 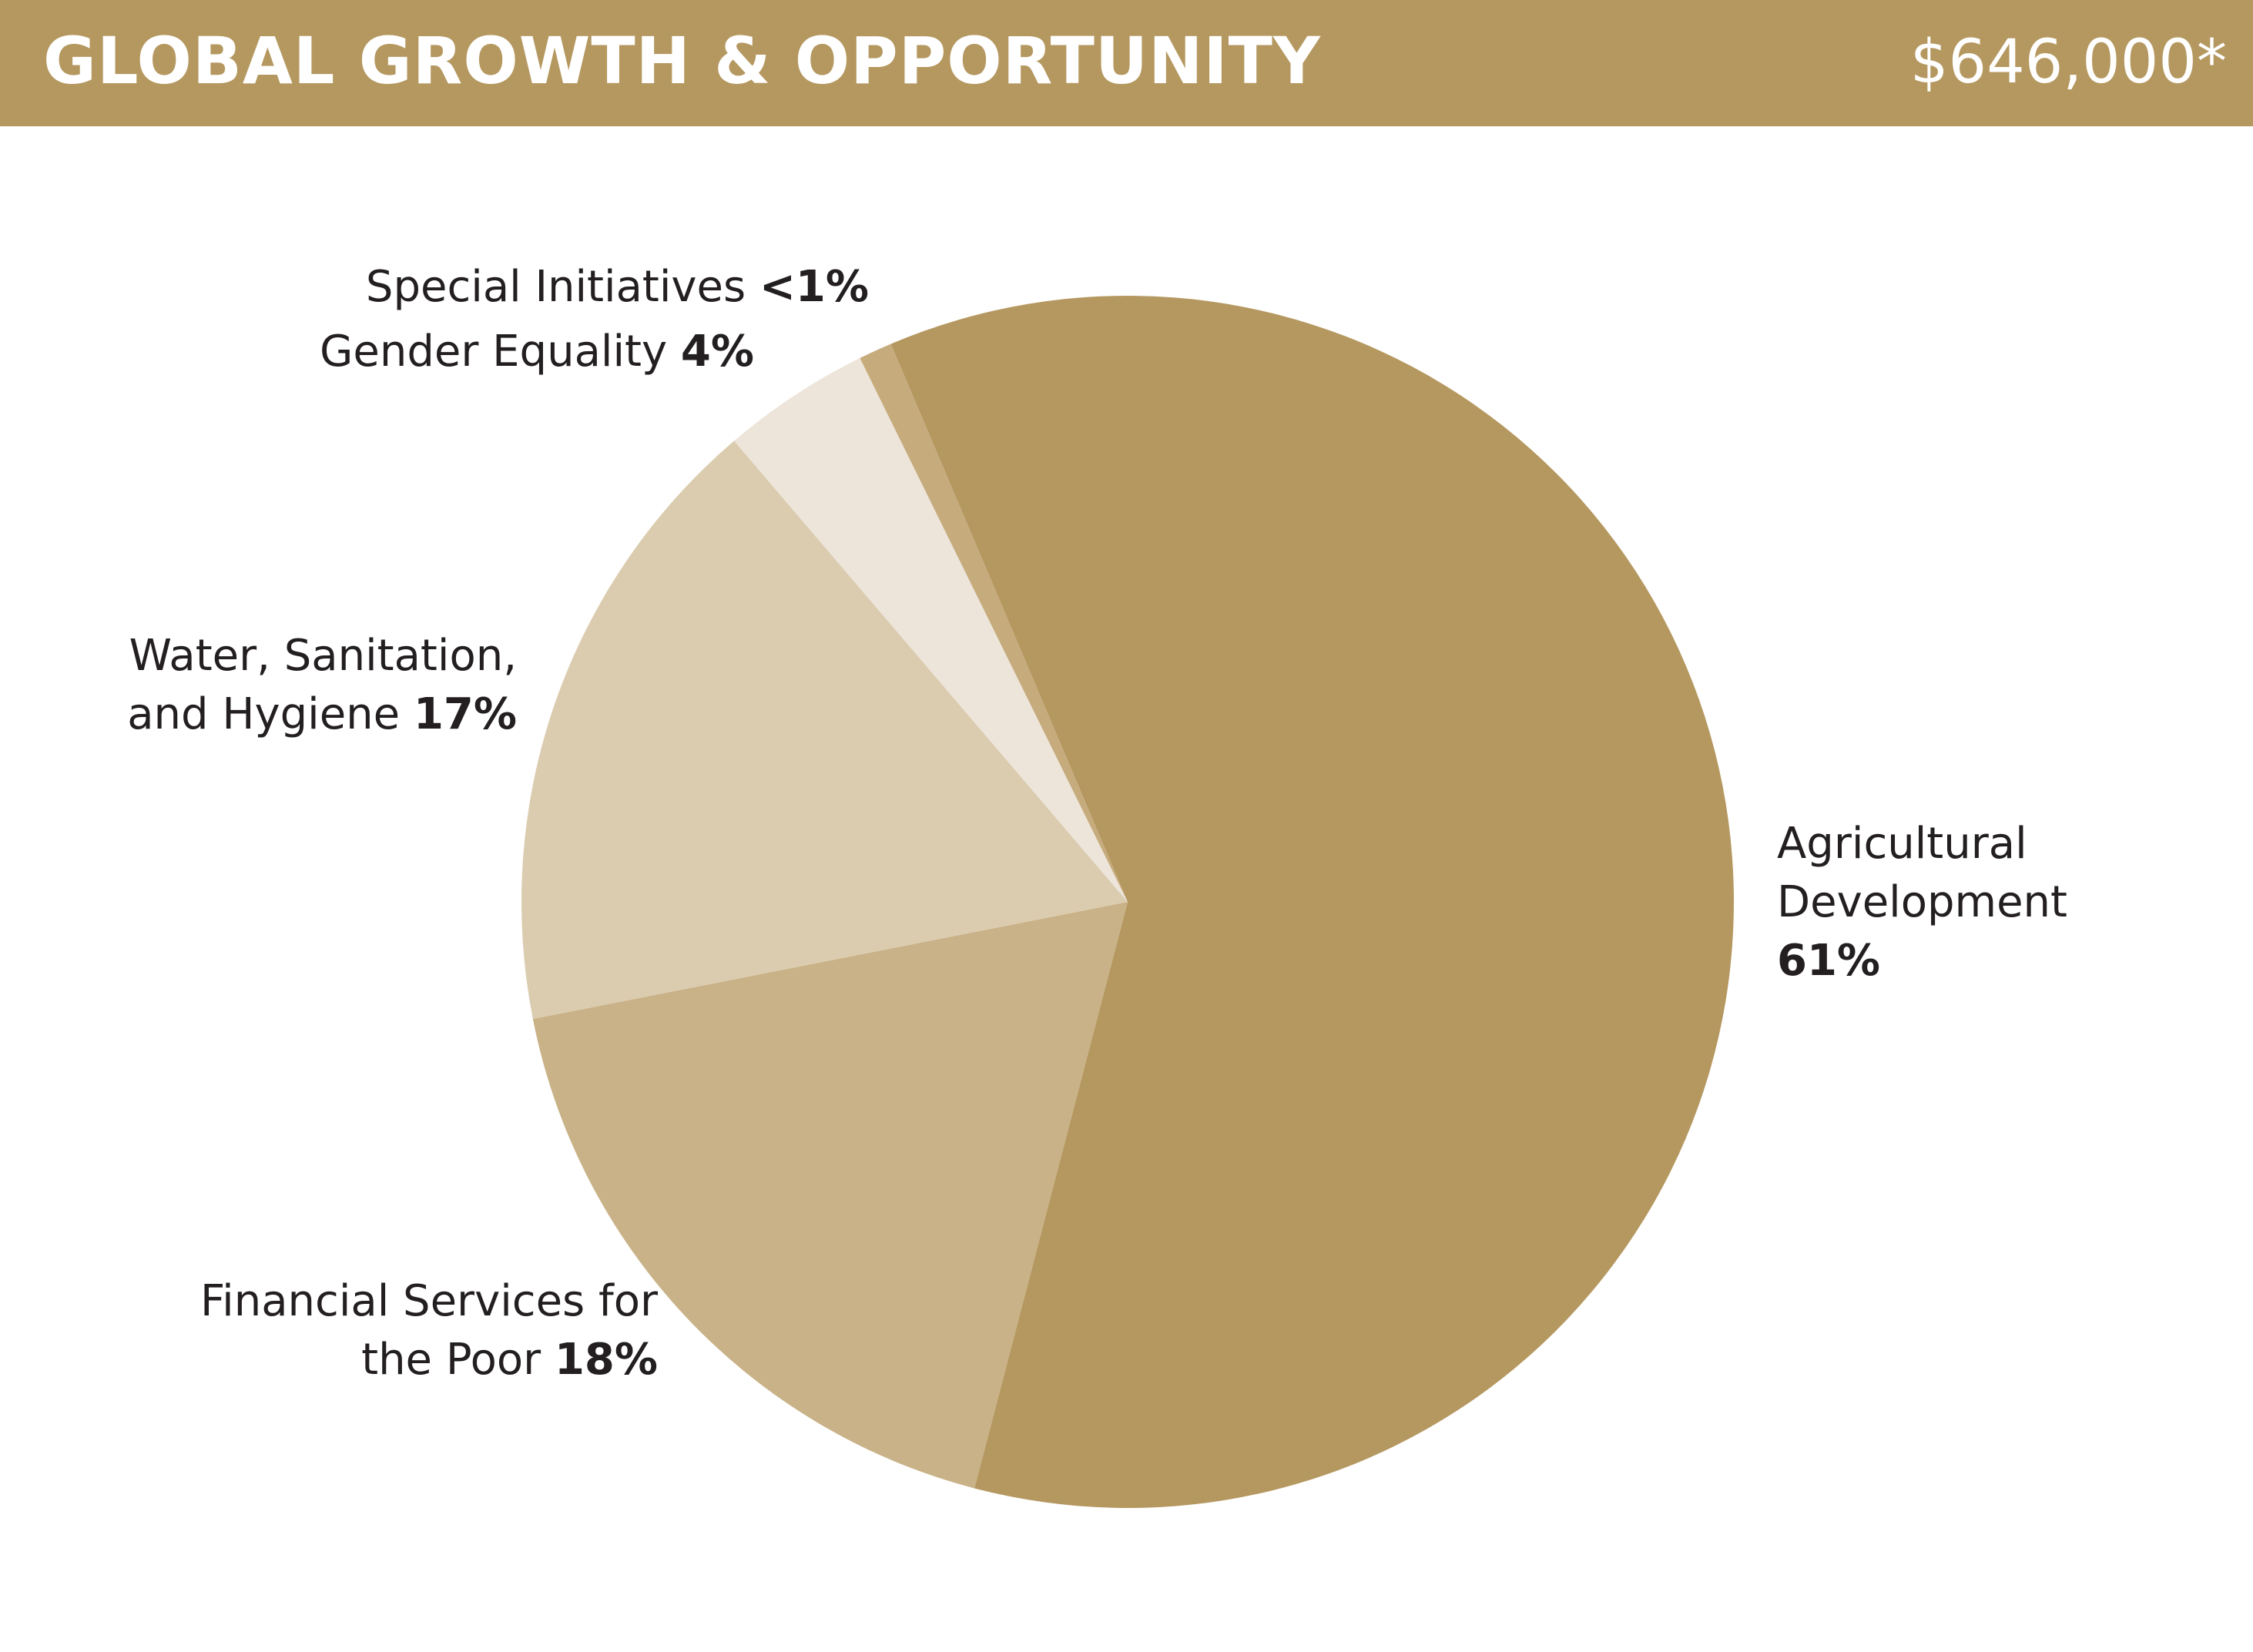 I want to click on value-label: 61%, so click(x=1829, y=961).